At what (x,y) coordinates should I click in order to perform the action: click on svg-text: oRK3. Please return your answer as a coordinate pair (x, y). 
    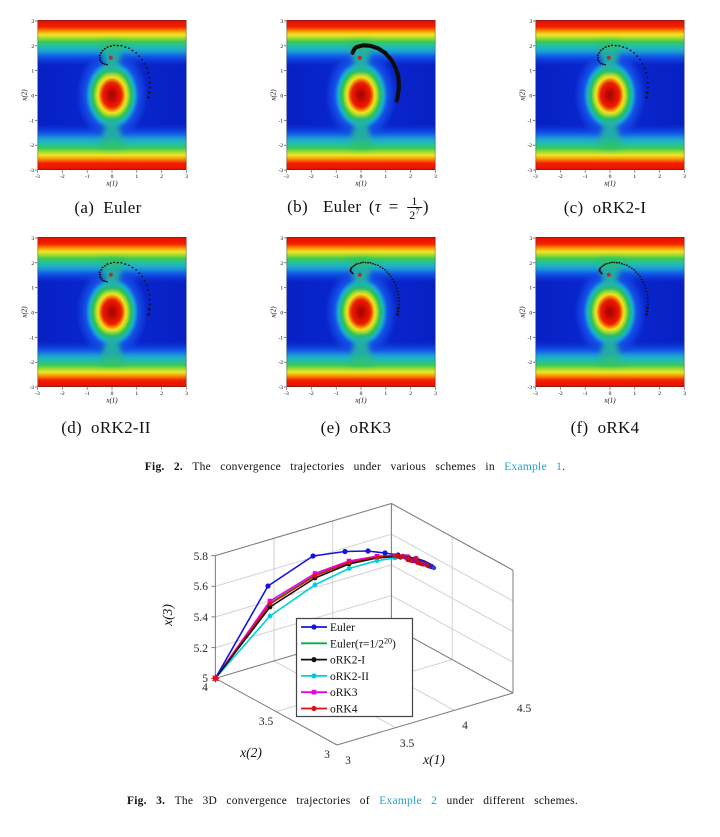
    Looking at the image, I should click on (344, 693).